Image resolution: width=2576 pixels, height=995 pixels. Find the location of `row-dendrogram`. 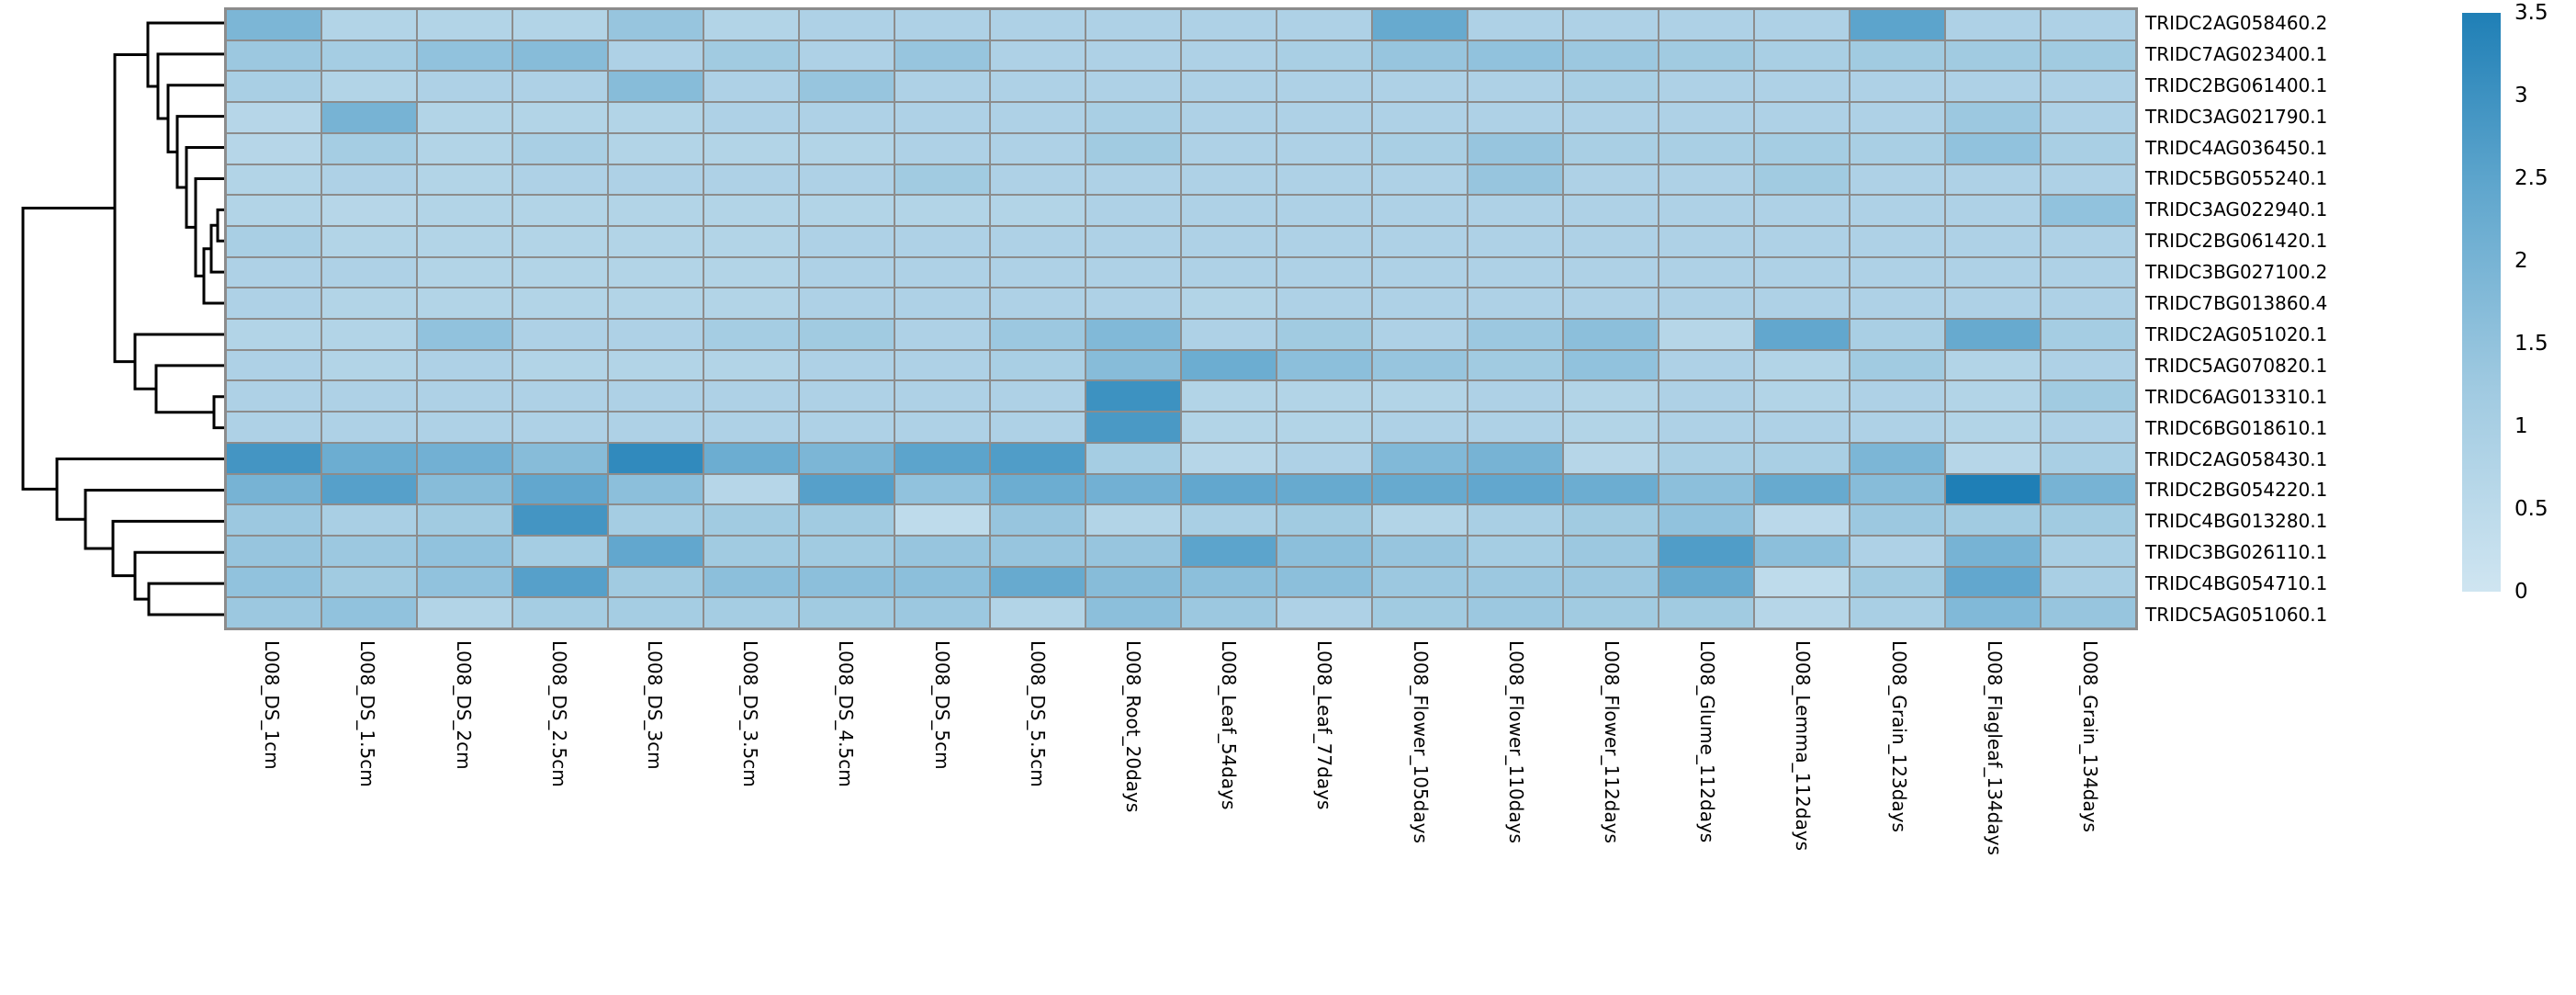

row-dendrogram is located at coordinates (122, 318).